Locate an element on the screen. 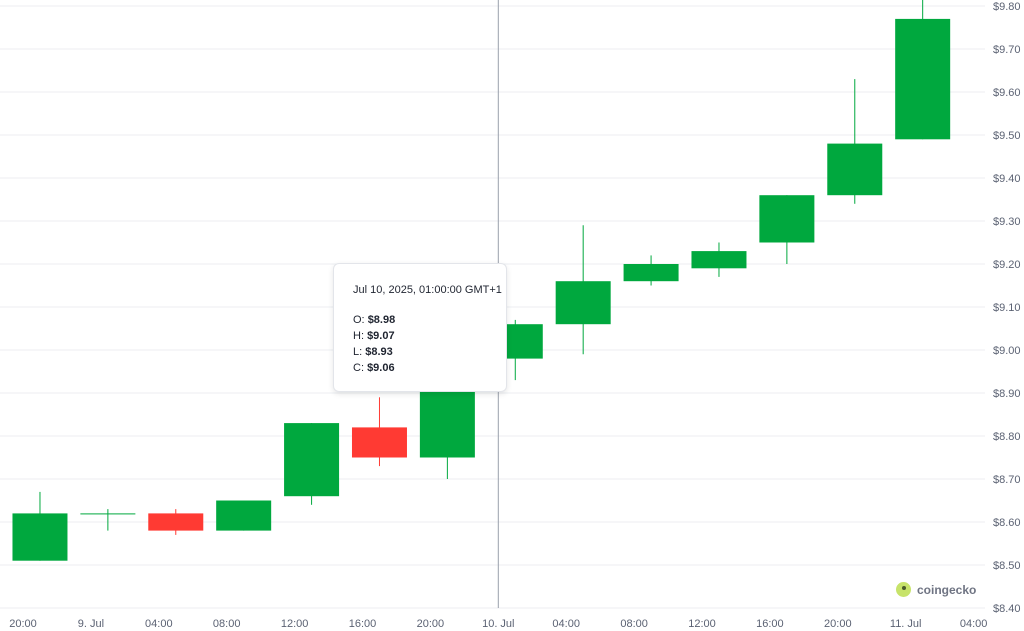 Image resolution: width=1024 pixels, height=631 pixels. coingecko-watermark: coingecko is located at coordinates (936, 589).